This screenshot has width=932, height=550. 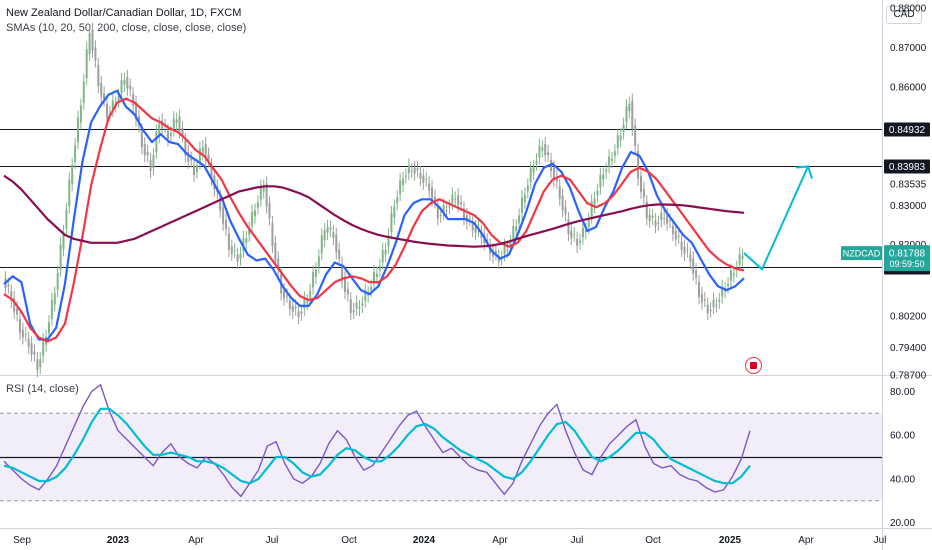 I want to click on price-tick-label: 0.79400, so click(x=908, y=348).